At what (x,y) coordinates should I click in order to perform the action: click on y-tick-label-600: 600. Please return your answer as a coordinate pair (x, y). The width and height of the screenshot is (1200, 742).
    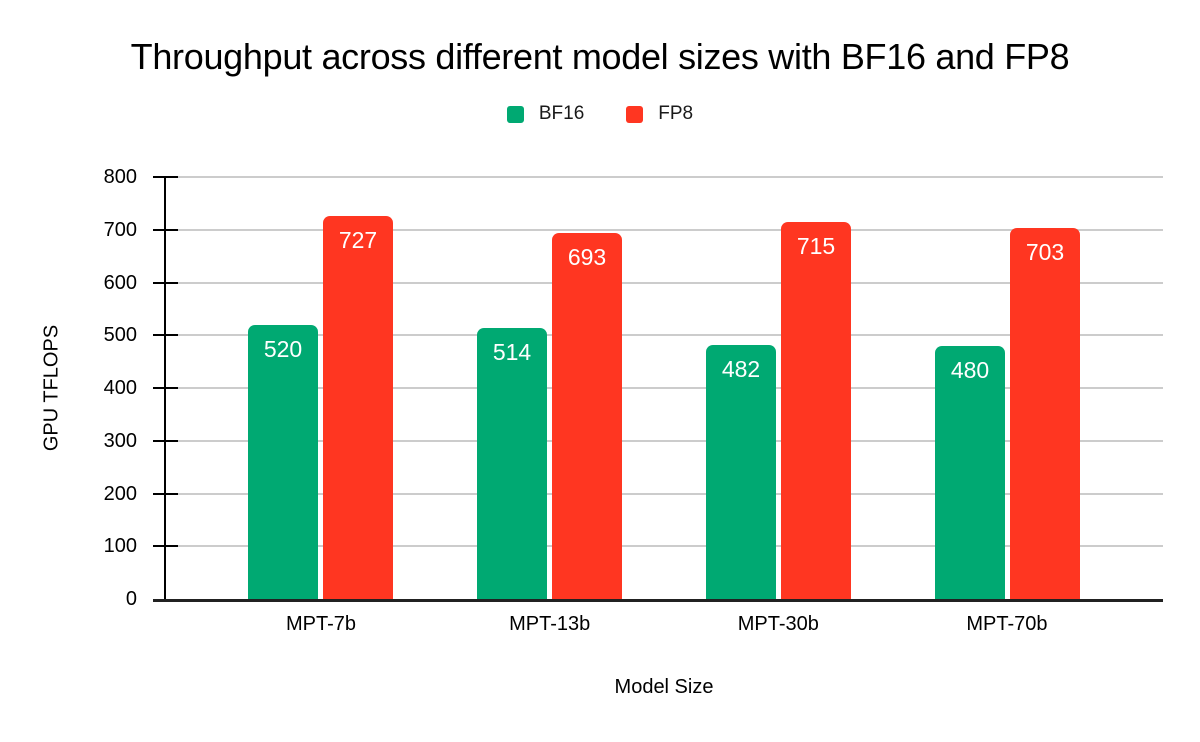
    Looking at the image, I should click on (120, 282).